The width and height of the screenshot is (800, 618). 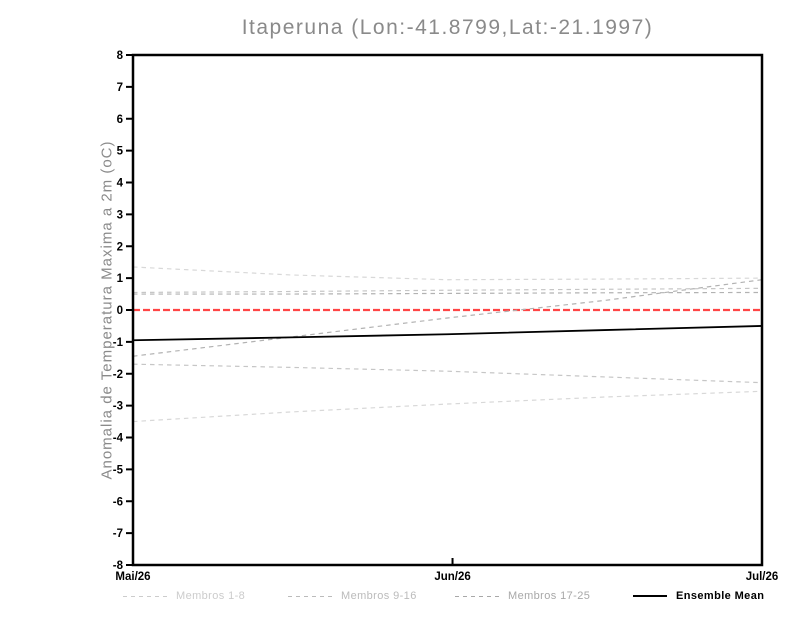 I want to click on y-tick-label: -3, so click(x=118, y=407).